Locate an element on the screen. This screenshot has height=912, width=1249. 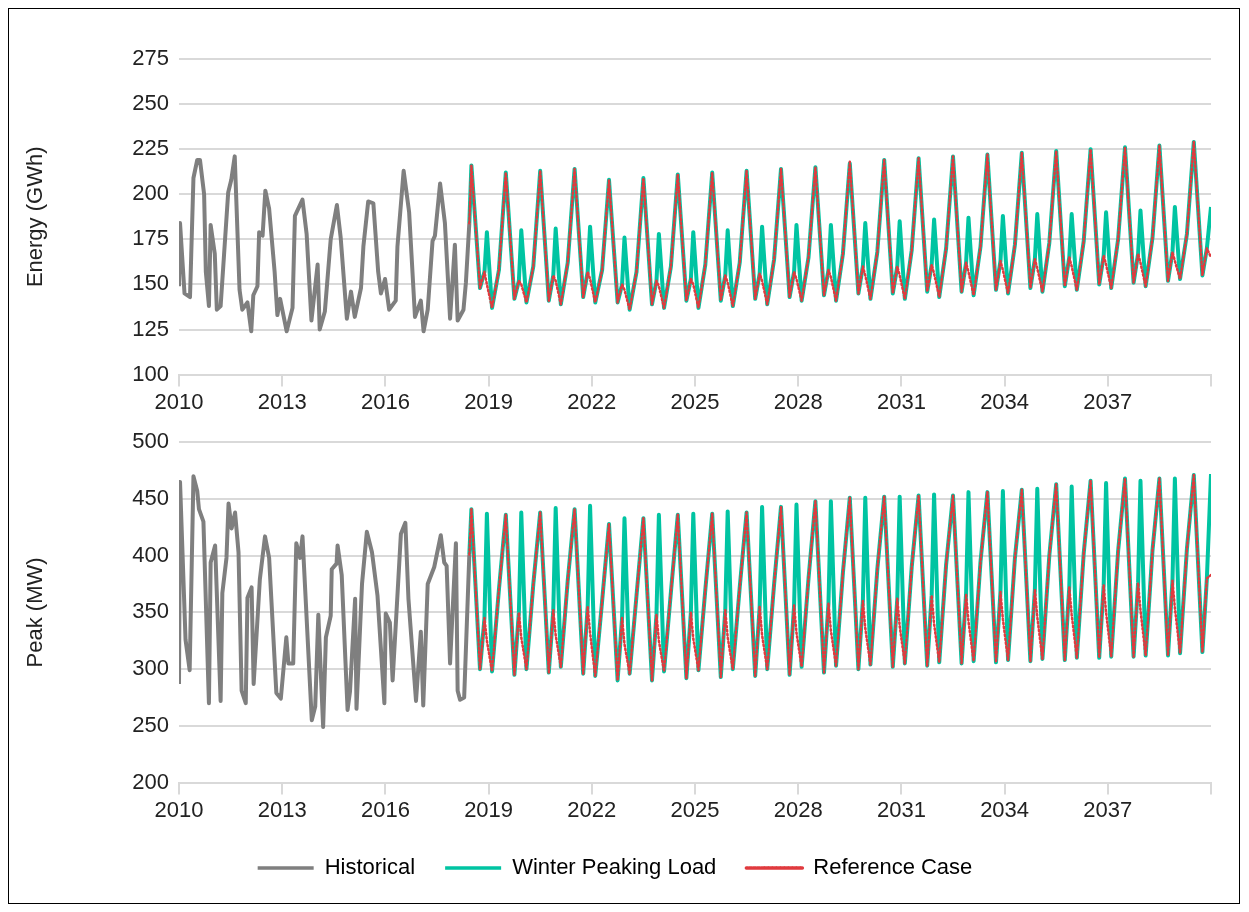
y-axis-title: Energy (GWh) is located at coordinates (35, 217).